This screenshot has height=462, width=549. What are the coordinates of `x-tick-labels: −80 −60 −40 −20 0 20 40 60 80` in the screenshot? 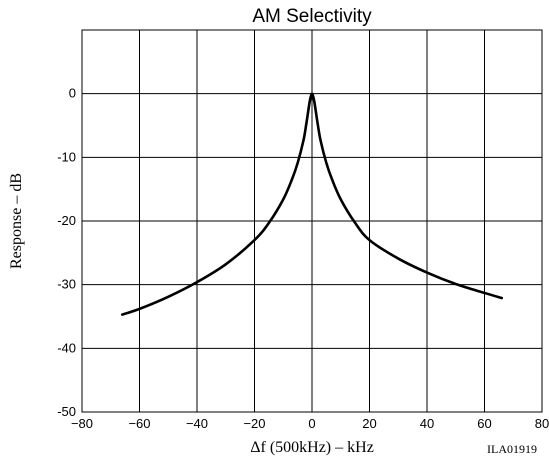 It's located at (310, 423).